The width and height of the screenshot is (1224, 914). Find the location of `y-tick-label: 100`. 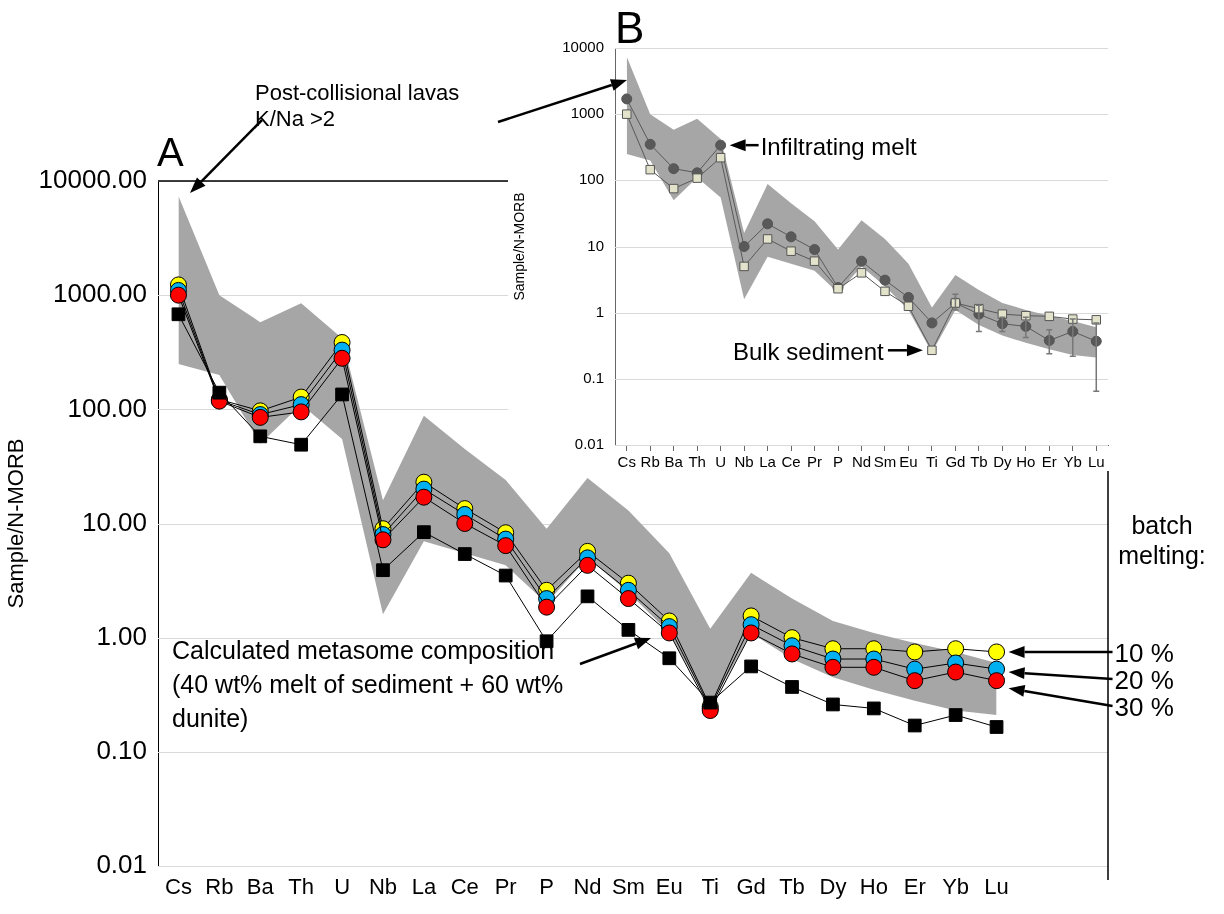

y-tick-label: 100 is located at coordinates (591, 179).